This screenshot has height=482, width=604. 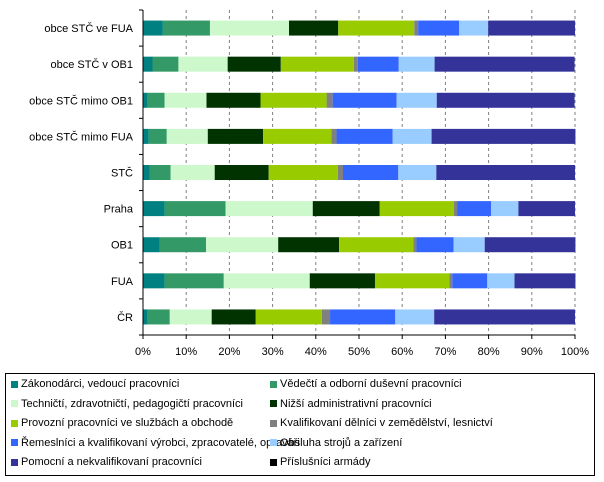 What do you see at coordinates (81, 136) in the screenshot?
I see `category-label: obce STČ mimo FUA` at bounding box center [81, 136].